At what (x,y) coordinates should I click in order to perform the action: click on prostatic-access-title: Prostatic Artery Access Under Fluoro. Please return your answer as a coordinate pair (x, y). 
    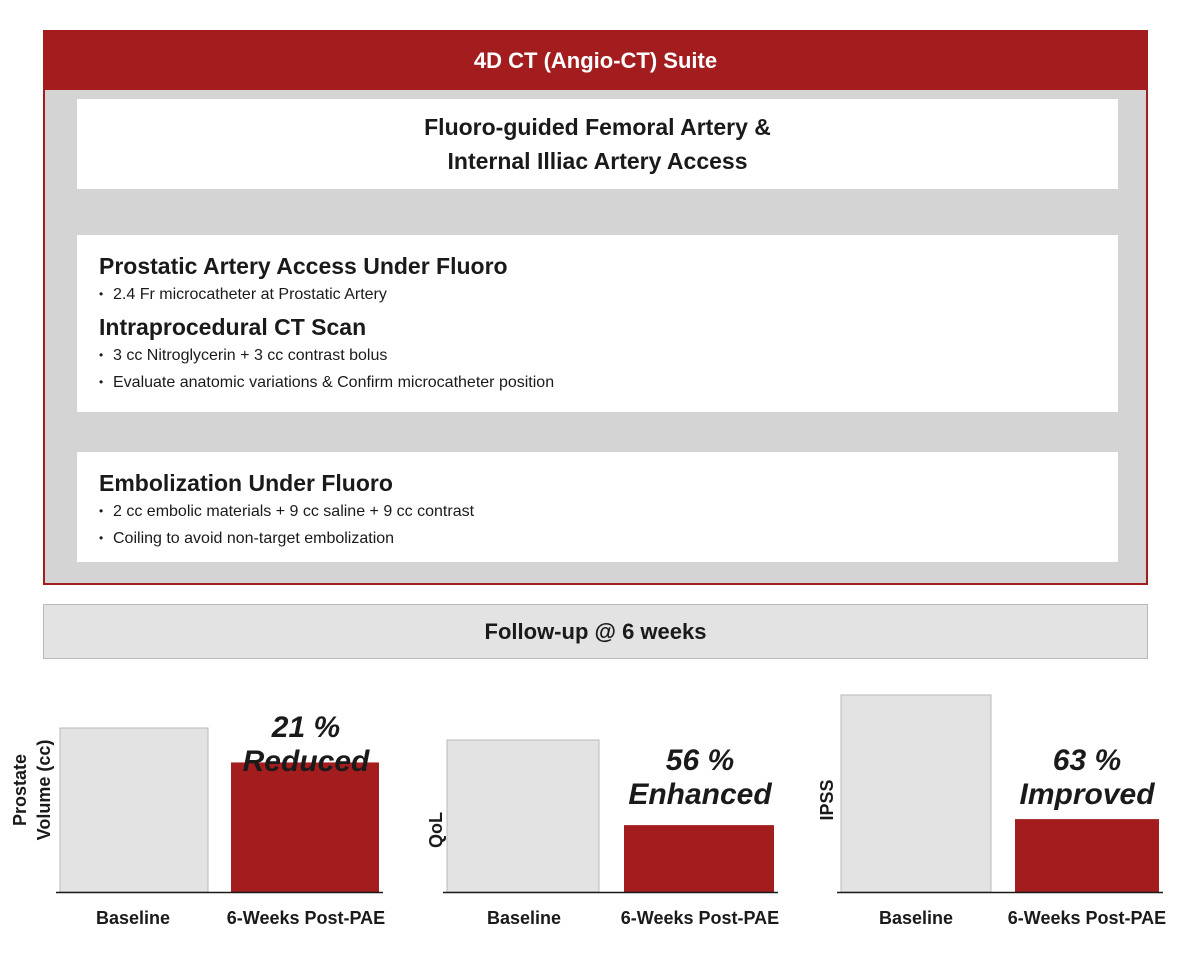
    Looking at the image, I should click on (303, 266).